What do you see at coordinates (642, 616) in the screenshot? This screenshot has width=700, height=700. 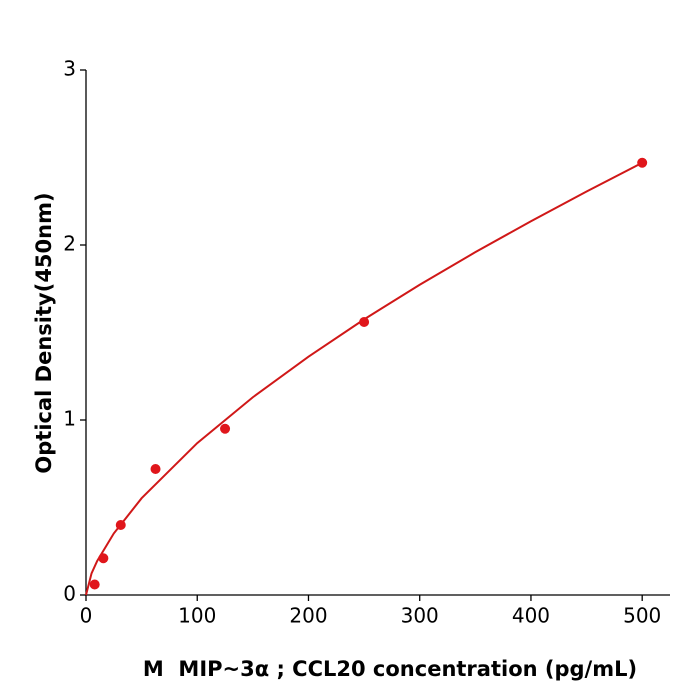 I see `x-tick-label: 500` at bounding box center [642, 616].